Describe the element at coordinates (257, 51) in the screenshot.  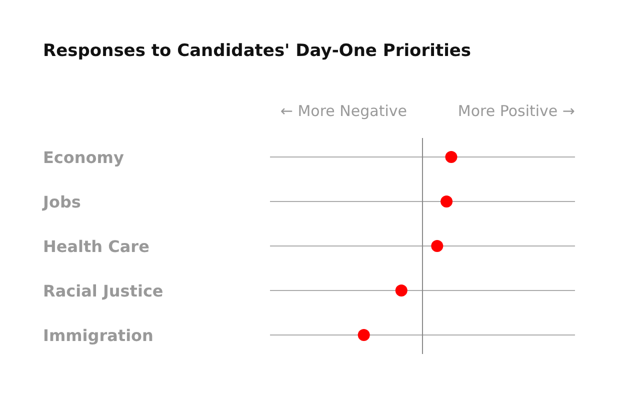
I see `chart-title: Responses to Candidates' Day-One Priorities` at that location.